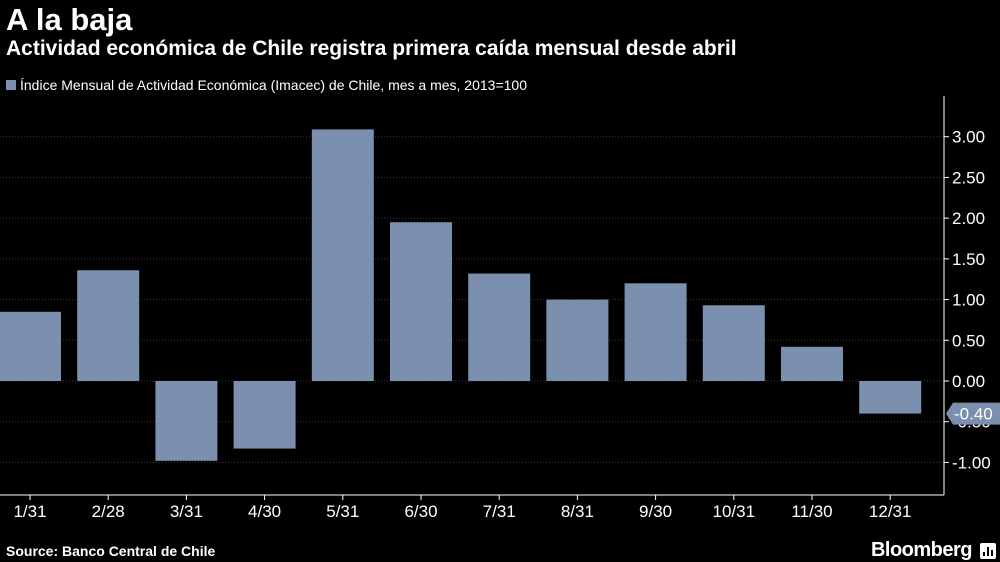 The image size is (1000, 562). What do you see at coordinates (811, 511) in the screenshot?
I see `x-tick-label: 11/30` at bounding box center [811, 511].